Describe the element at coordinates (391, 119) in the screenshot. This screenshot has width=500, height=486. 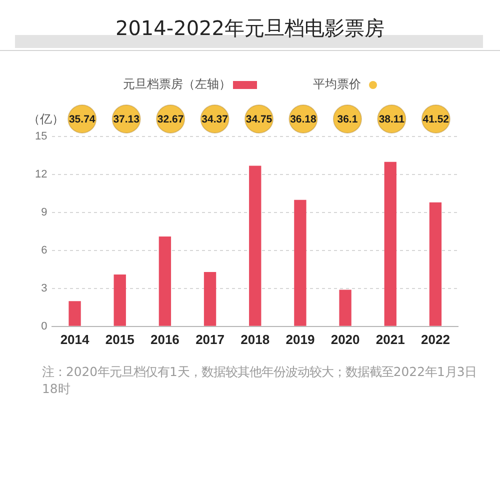
I see `data-label: 38.11` at that location.